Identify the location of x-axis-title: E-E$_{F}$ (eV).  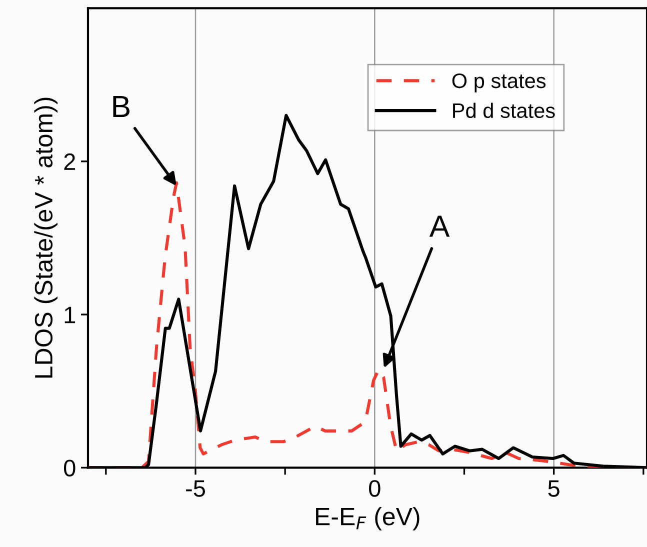
(368, 518).